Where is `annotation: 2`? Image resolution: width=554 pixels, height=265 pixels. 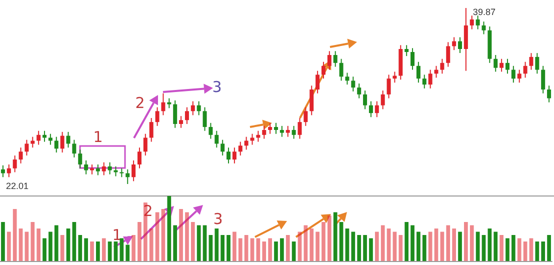
annotation: 2 is located at coordinates (140, 103).